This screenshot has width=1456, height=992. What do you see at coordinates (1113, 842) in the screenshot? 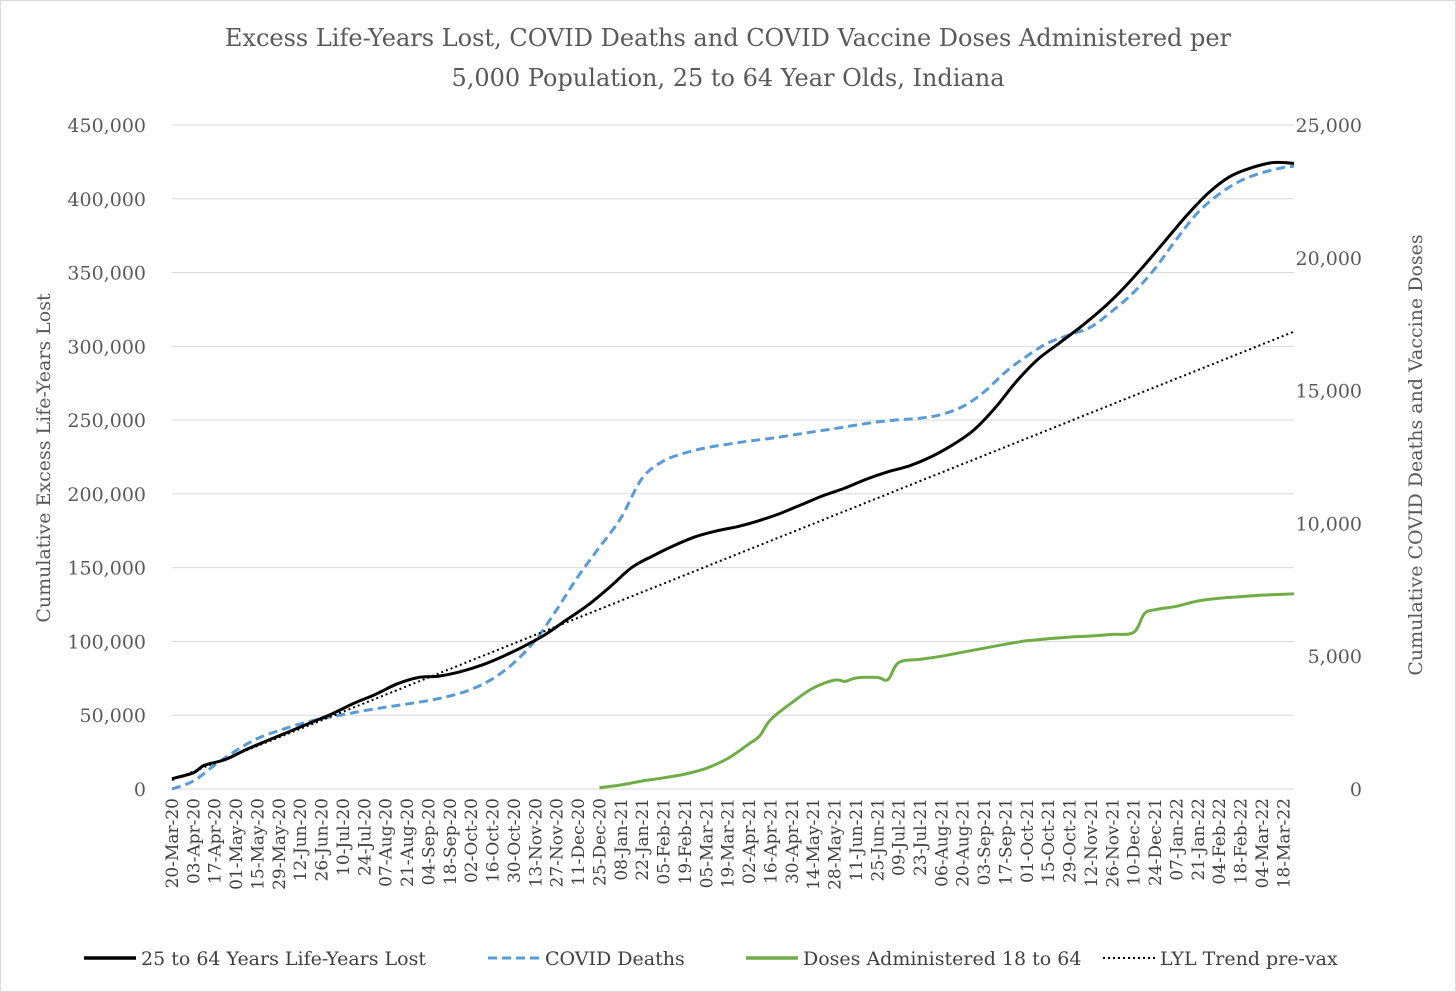
I see `x-tick-label: 26-Nov-21` at bounding box center [1113, 842].